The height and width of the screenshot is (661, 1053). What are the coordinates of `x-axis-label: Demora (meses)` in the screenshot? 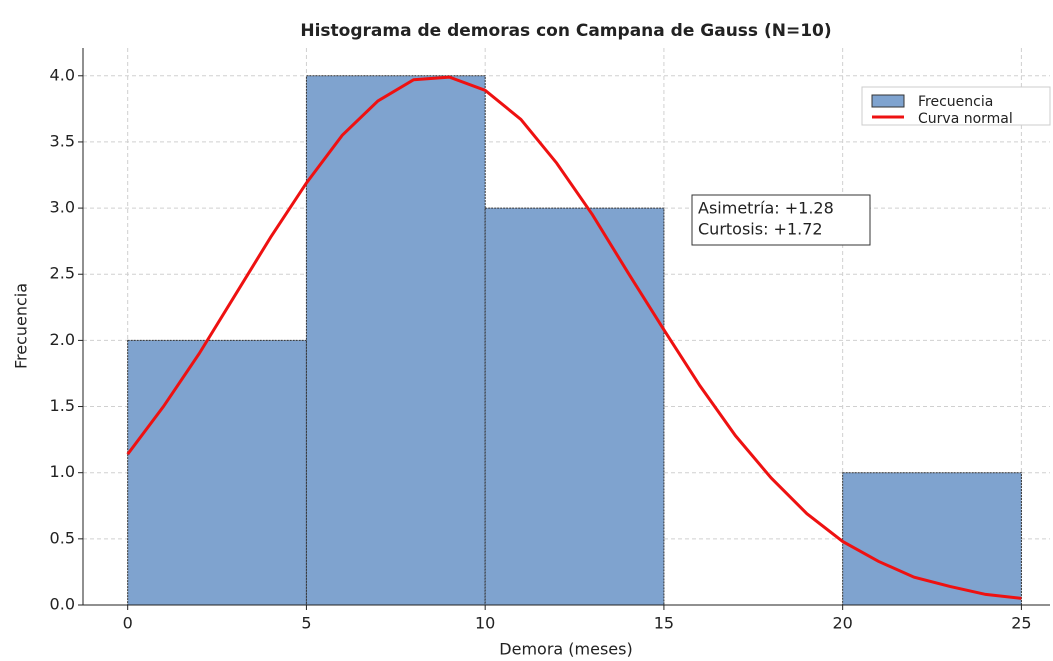 It's located at (565, 649).